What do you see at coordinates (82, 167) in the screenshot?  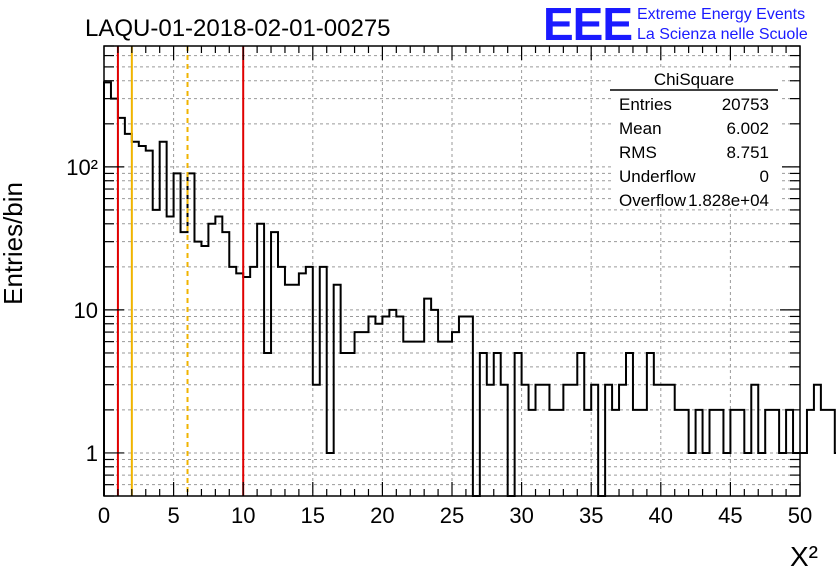 I see `y-tick-label: 10²` at bounding box center [82, 167].